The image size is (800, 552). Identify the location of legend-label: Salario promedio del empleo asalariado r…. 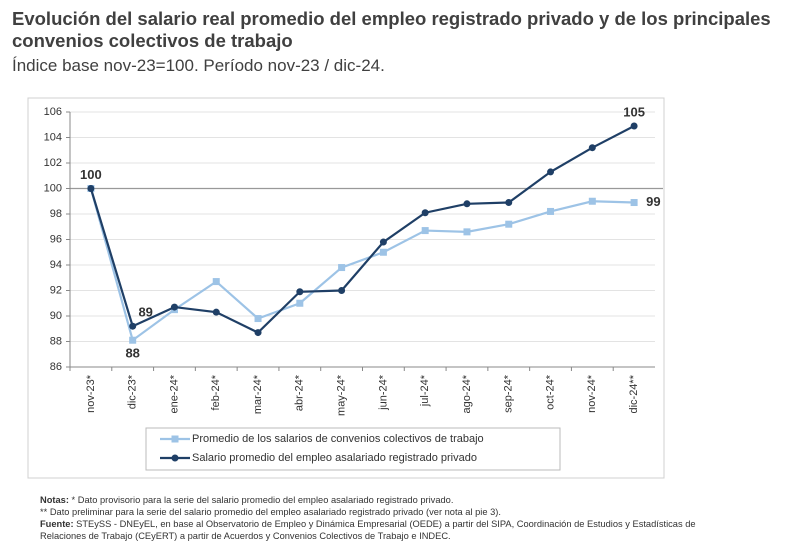
(334, 458).